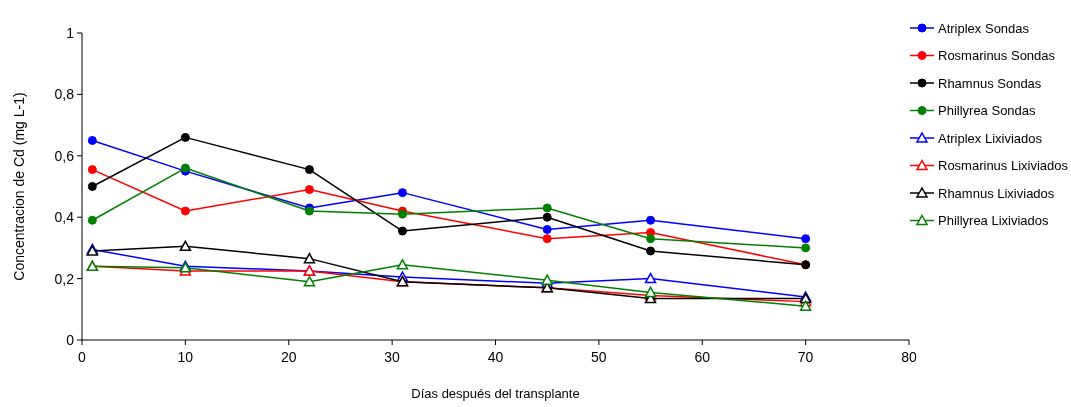 This screenshot has height=407, width=1071. What do you see at coordinates (984, 28) in the screenshot?
I see `legend-label: Atriplex Sondas` at bounding box center [984, 28].